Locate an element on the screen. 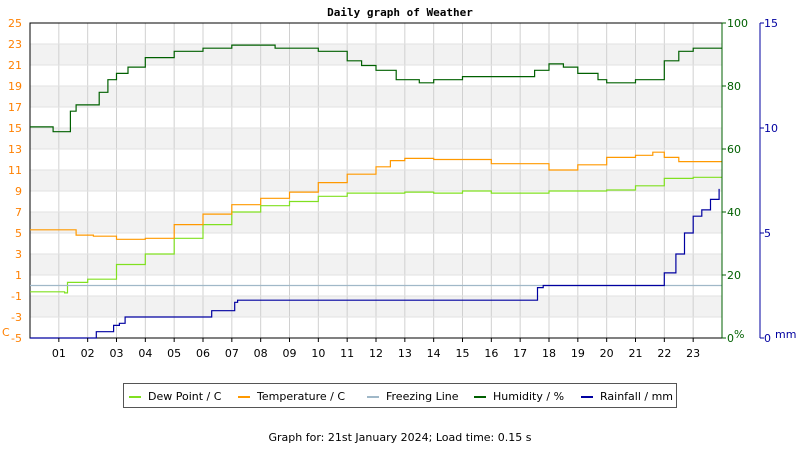  humidity-tick-label: 80 is located at coordinates (734, 86).